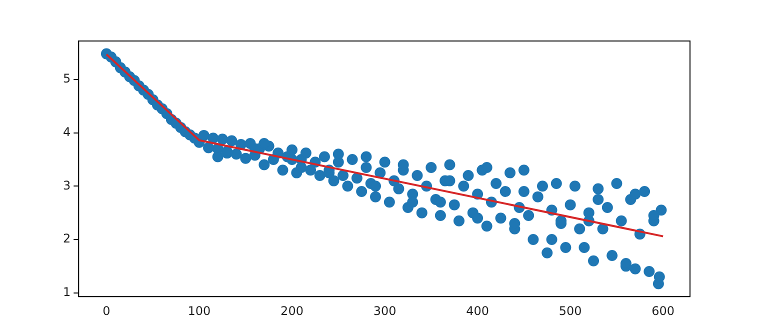  What do you see at coordinates (478, 311) in the screenshot?
I see `x-tick-label: 400` at bounding box center [478, 311].